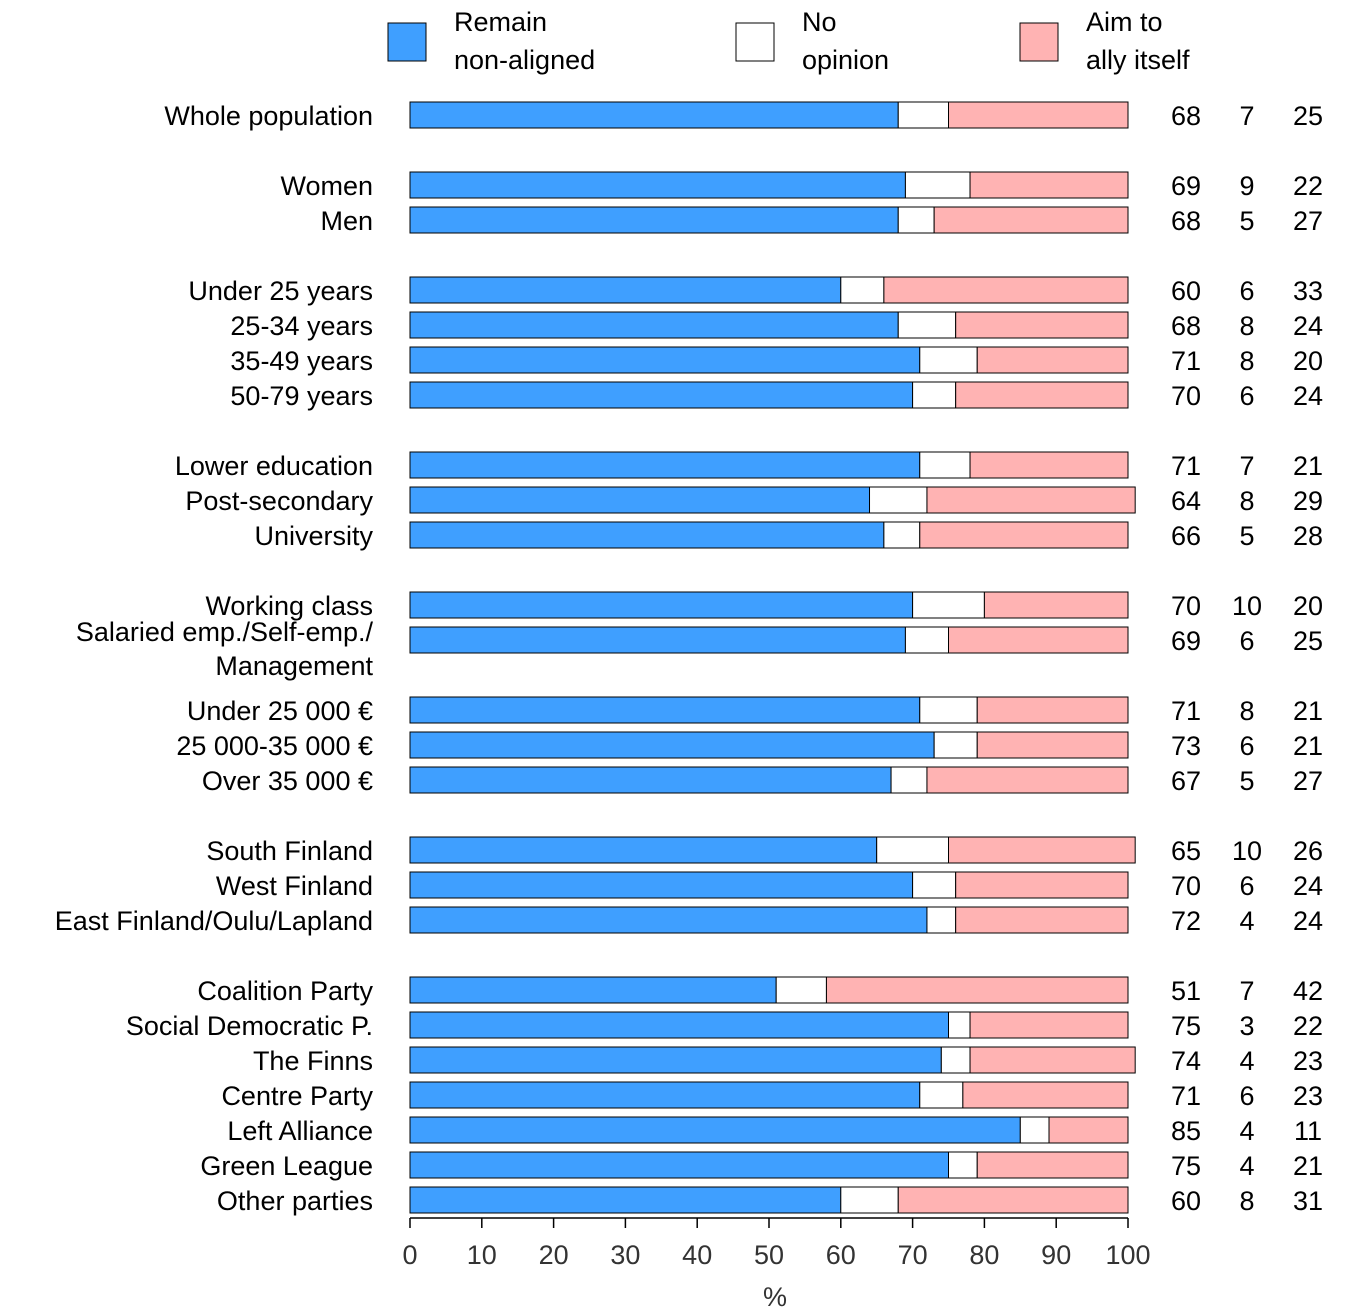 The height and width of the screenshot is (1314, 1346). I want to click on legend-label: opinion, so click(845, 60).